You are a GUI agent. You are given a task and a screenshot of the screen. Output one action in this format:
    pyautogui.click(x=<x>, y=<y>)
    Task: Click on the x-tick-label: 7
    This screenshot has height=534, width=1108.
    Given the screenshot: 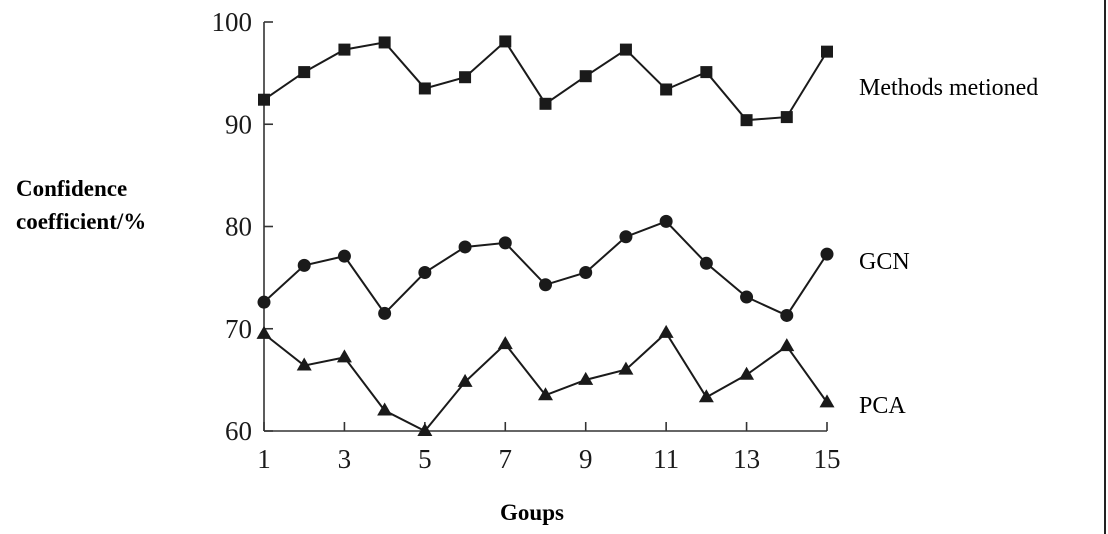 What is the action you would take?
    pyautogui.click(x=506, y=459)
    